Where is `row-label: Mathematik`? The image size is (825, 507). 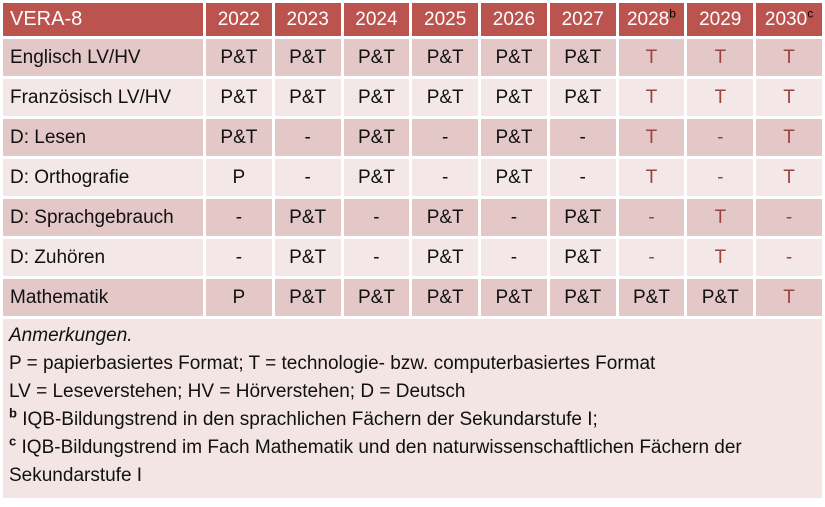
row-label: Mathematik is located at coordinates (103, 297).